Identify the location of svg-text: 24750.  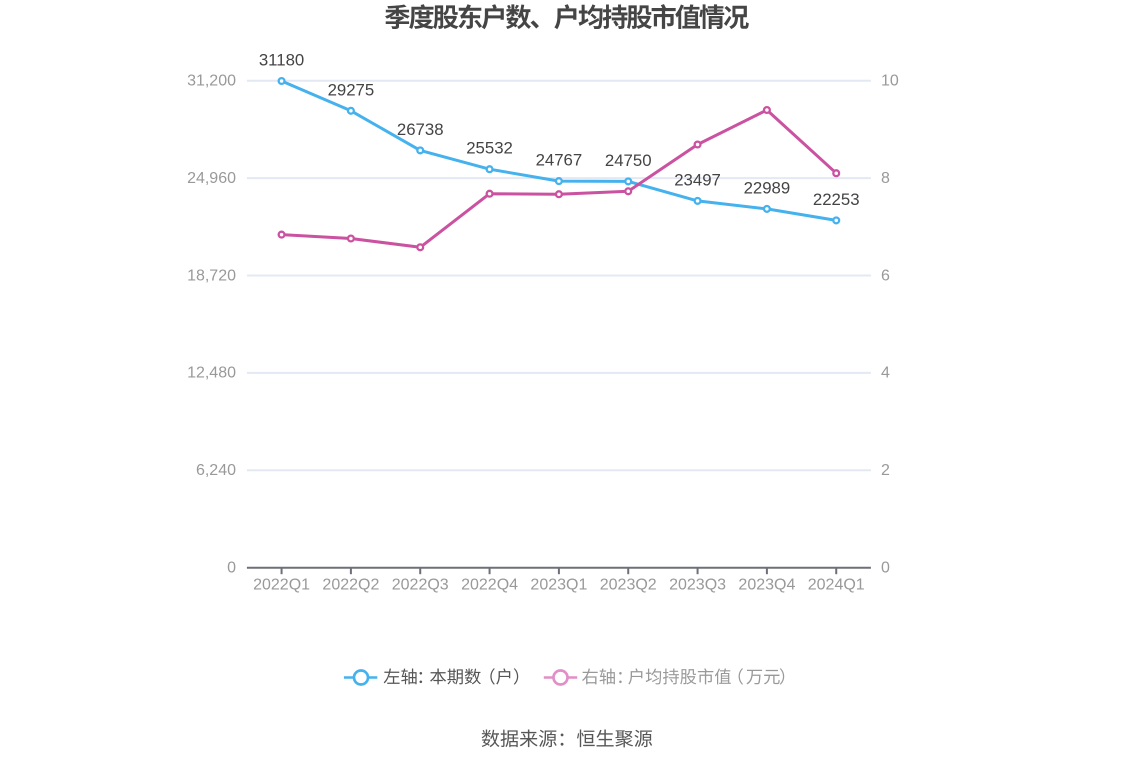
(628, 160).